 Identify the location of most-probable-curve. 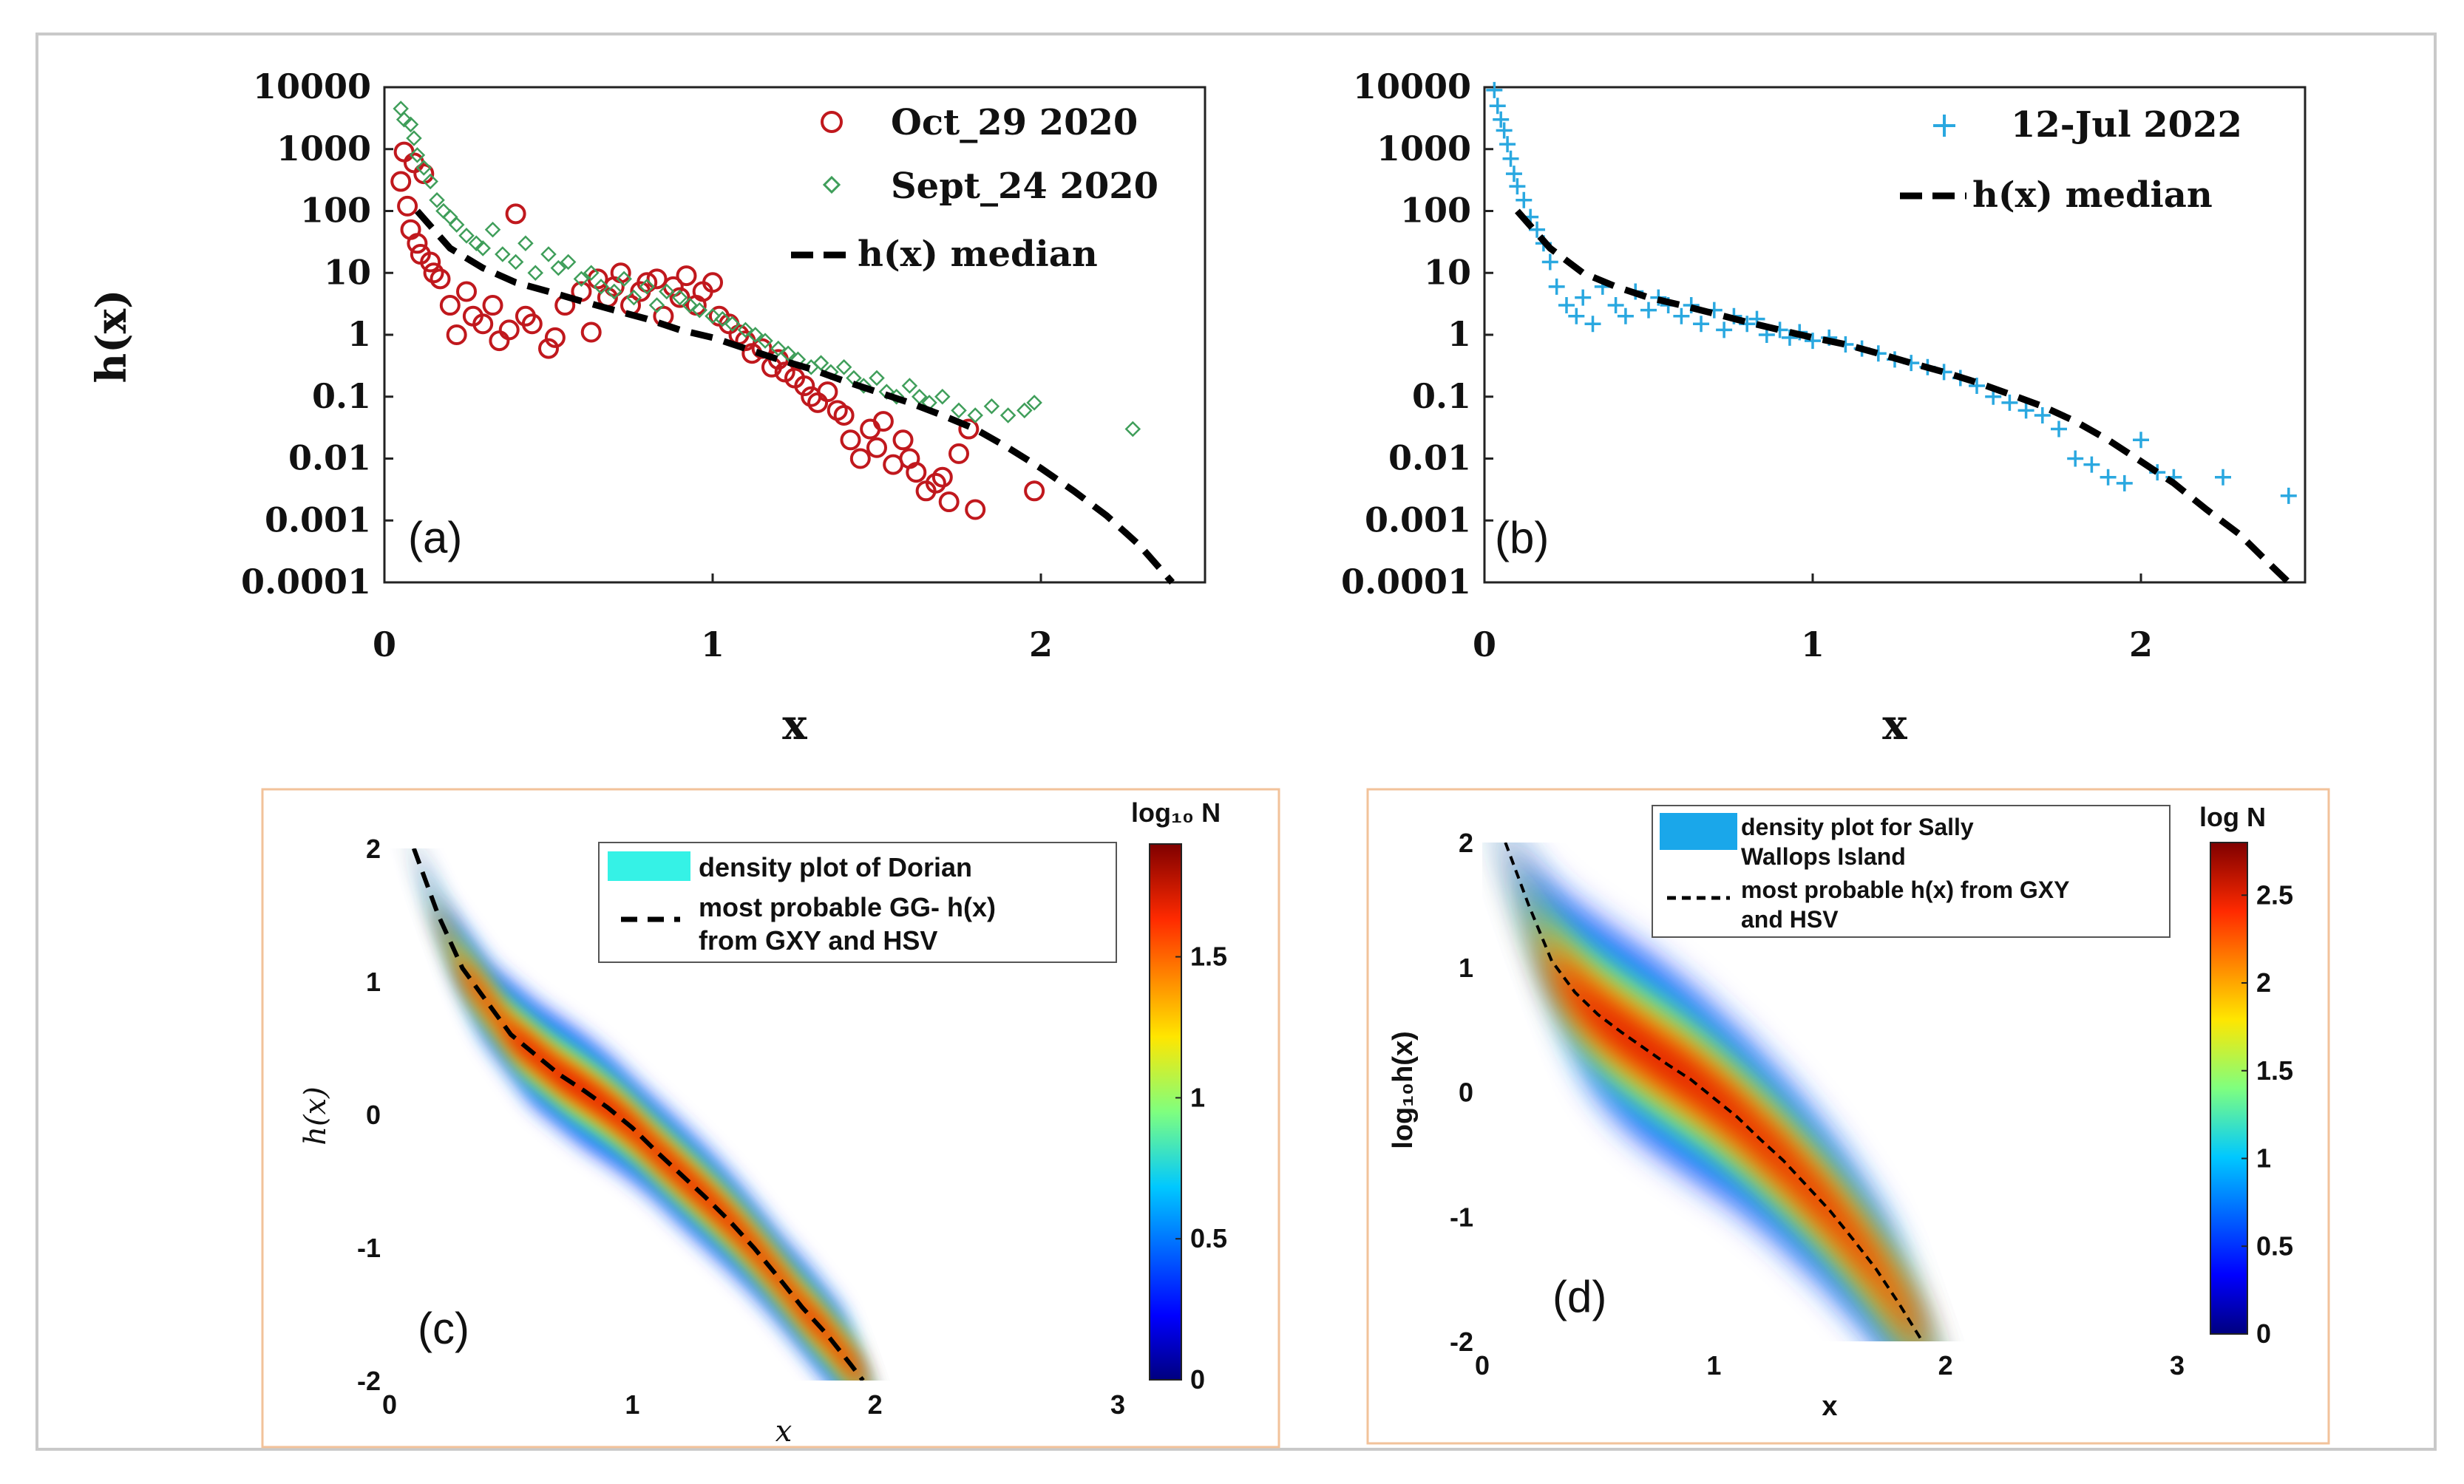
(1714, 1092).